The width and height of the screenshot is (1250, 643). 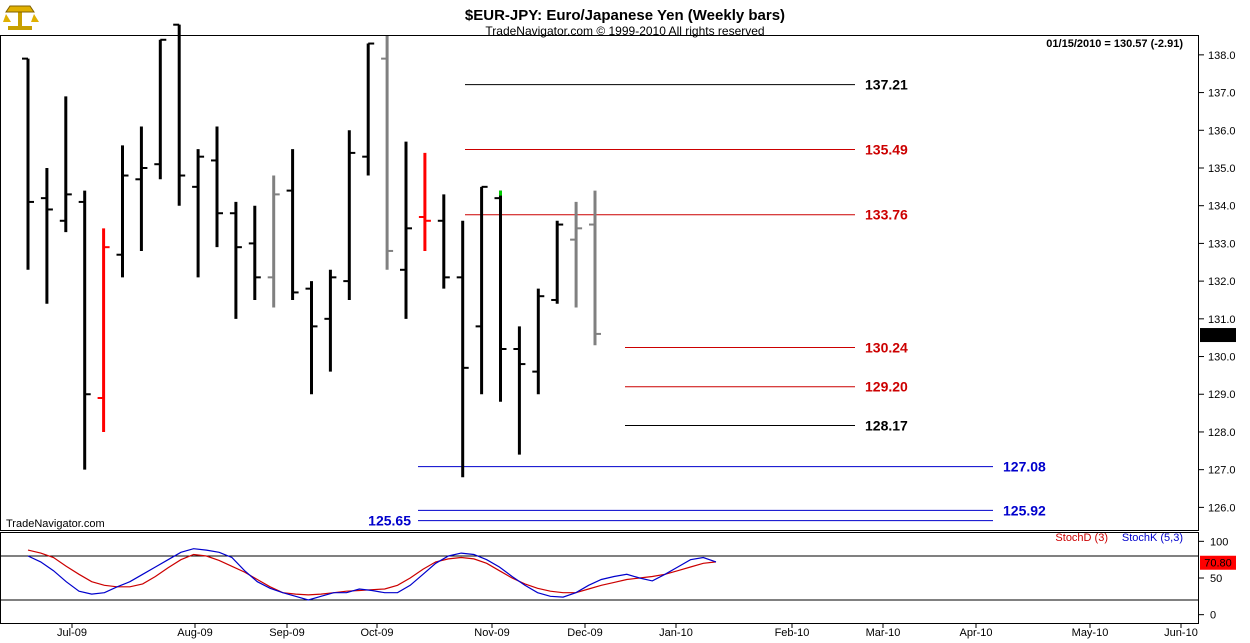 I want to click on price-tick-label: 133.0, so click(x=1222, y=244).